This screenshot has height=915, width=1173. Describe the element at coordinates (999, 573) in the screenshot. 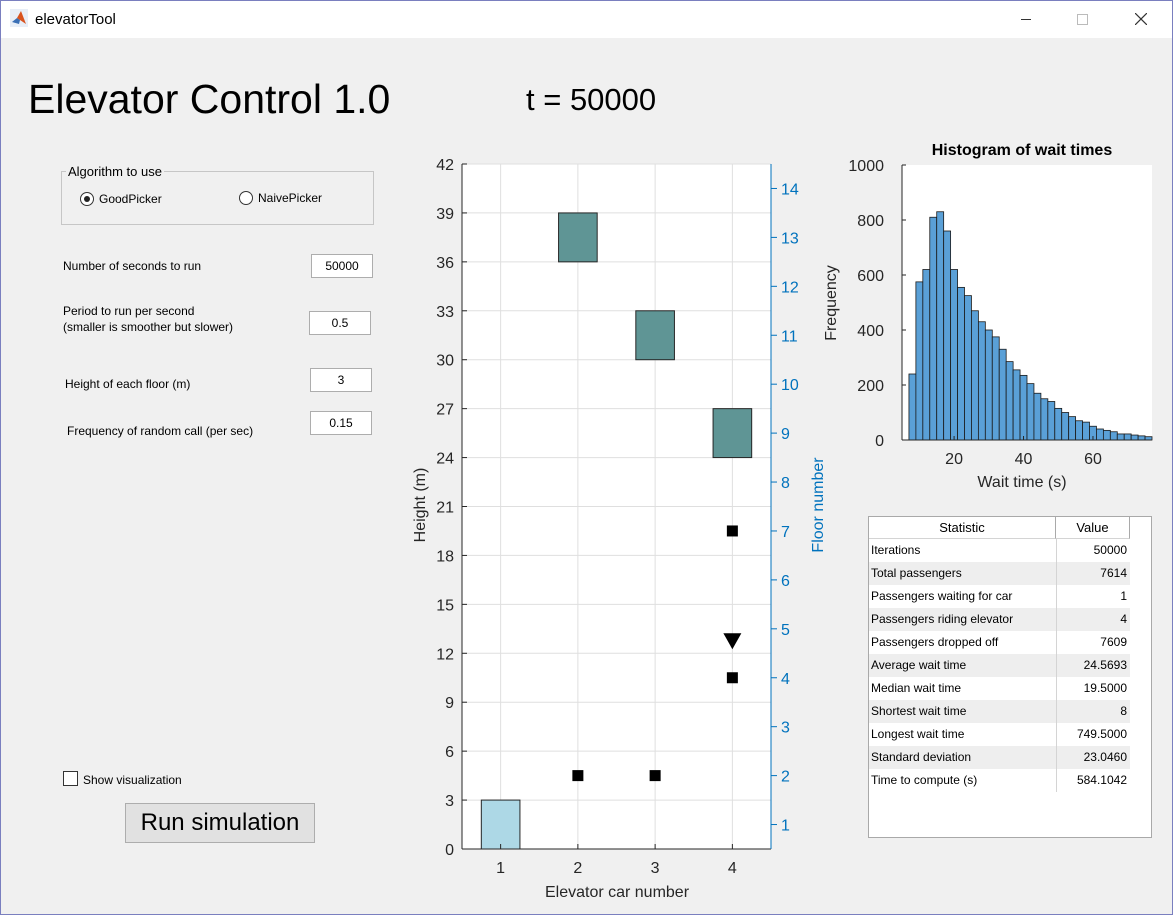

I see `table-row: Total passengers 7614` at that location.